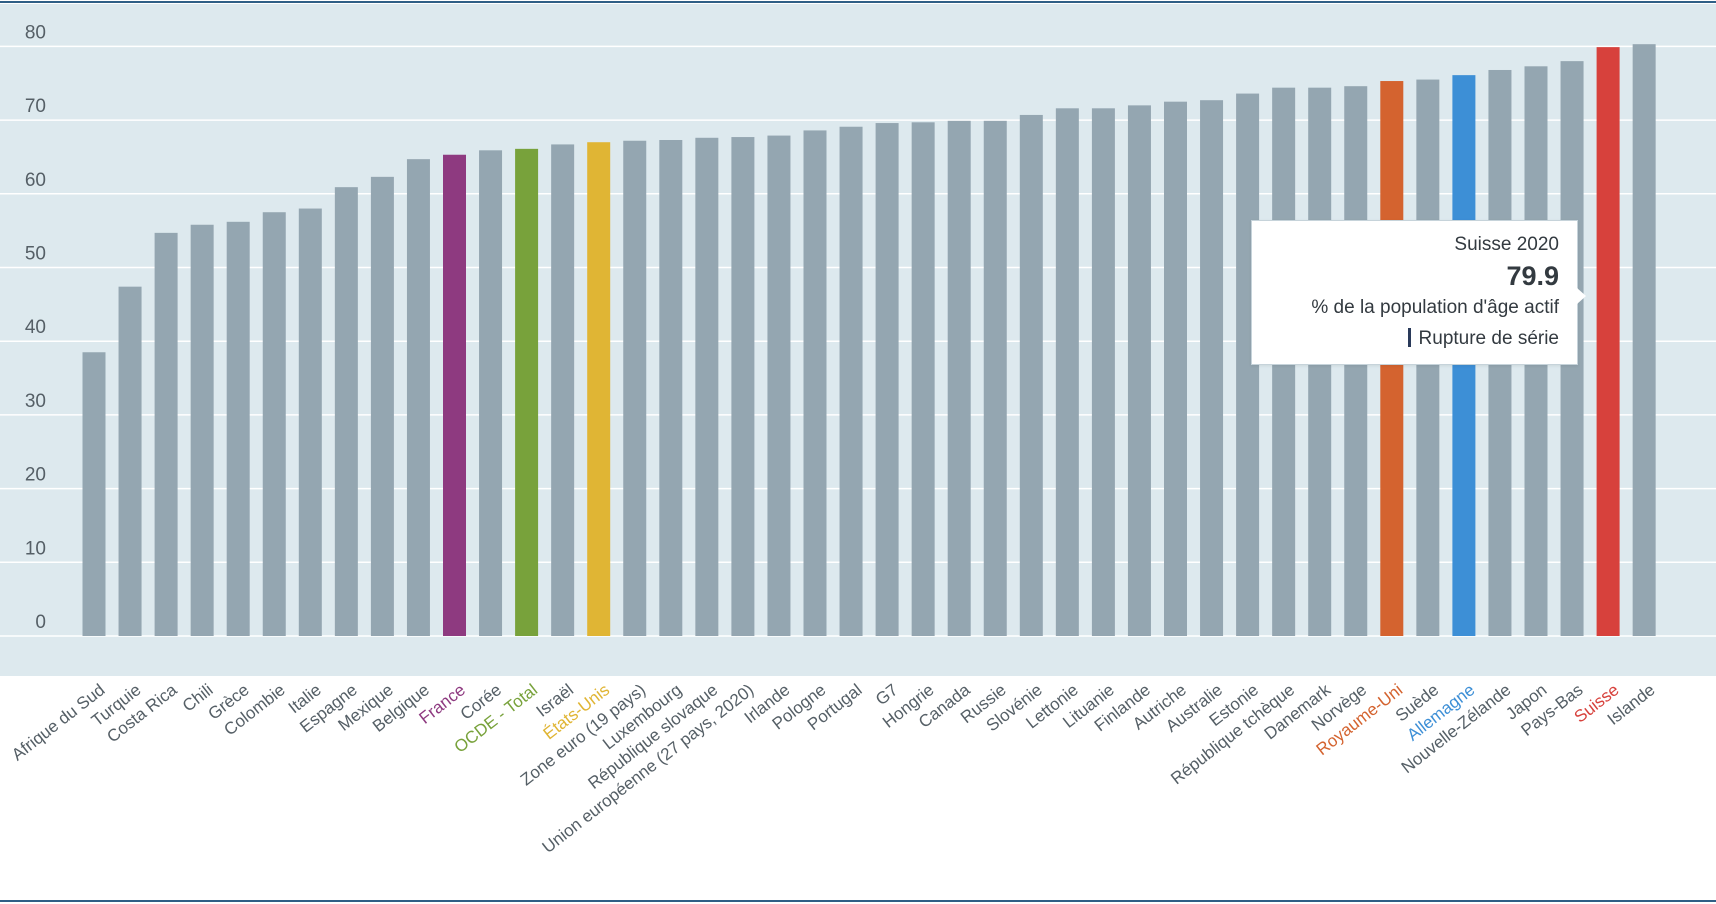 Image resolution: width=1716 pixels, height=904 pixels. I want to click on tooltip-series-break: Rupture de série, so click(1410, 339).